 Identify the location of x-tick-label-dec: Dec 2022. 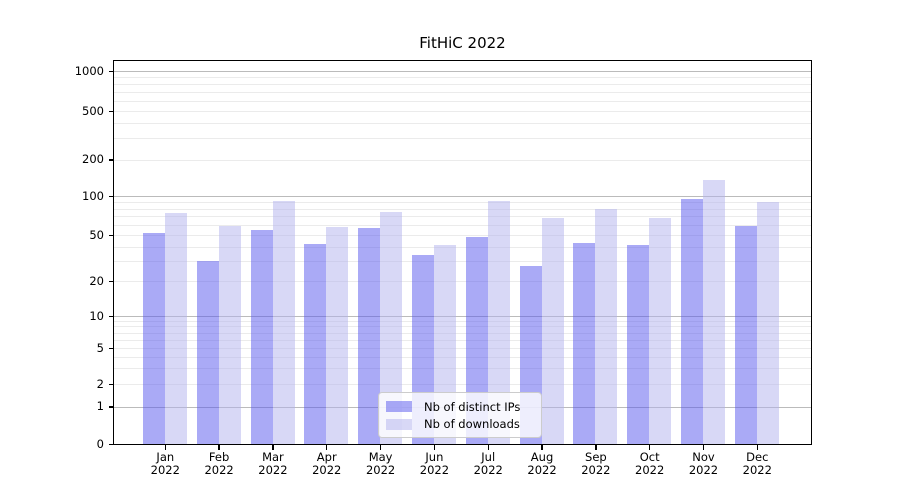
(757, 463).